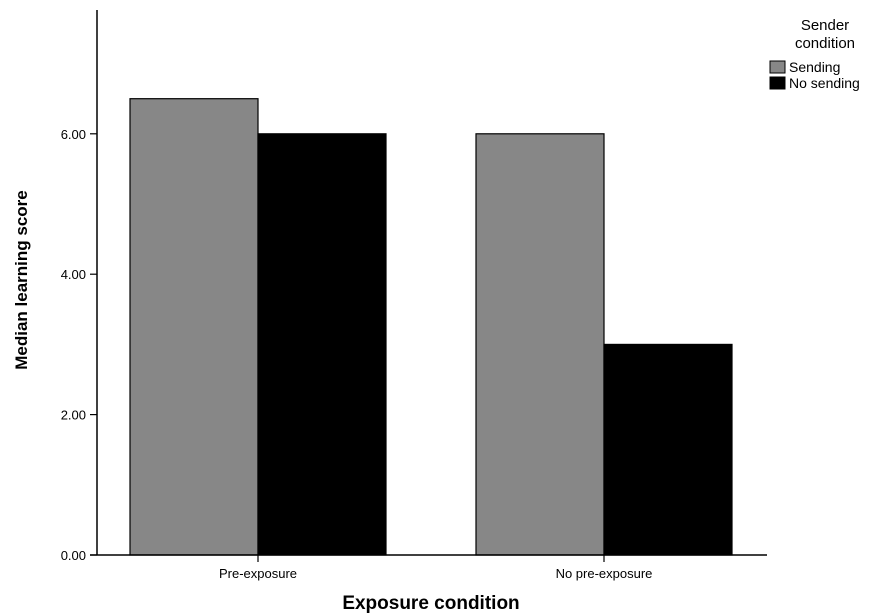  I want to click on y-ticks-layer: 0.00 2.00 4.00 6.00, so click(79, 345).